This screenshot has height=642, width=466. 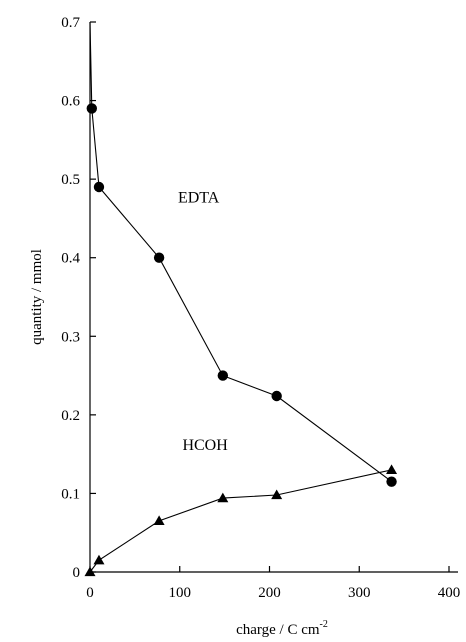 What do you see at coordinates (359, 593) in the screenshot?
I see `x-tick-label: 300` at bounding box center [359, 593].